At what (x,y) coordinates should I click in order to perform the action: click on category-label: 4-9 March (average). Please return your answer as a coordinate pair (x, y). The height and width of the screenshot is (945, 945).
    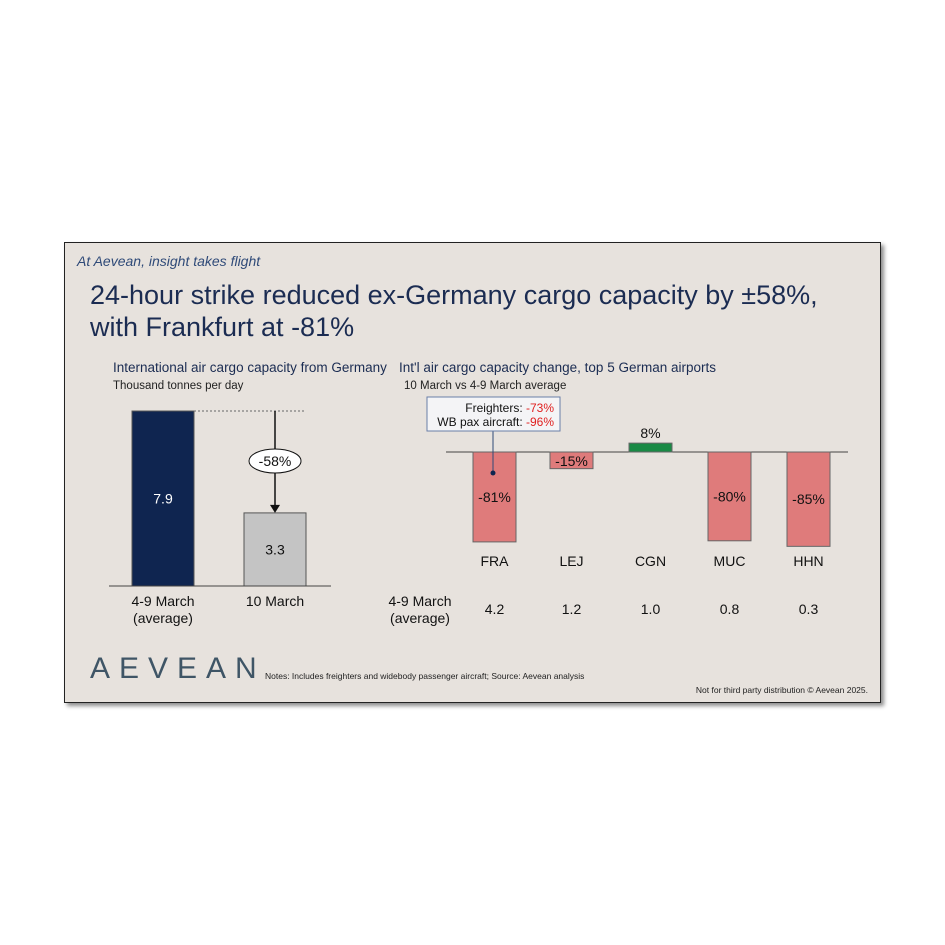
    Looking at the image, I should click on (162, 609).